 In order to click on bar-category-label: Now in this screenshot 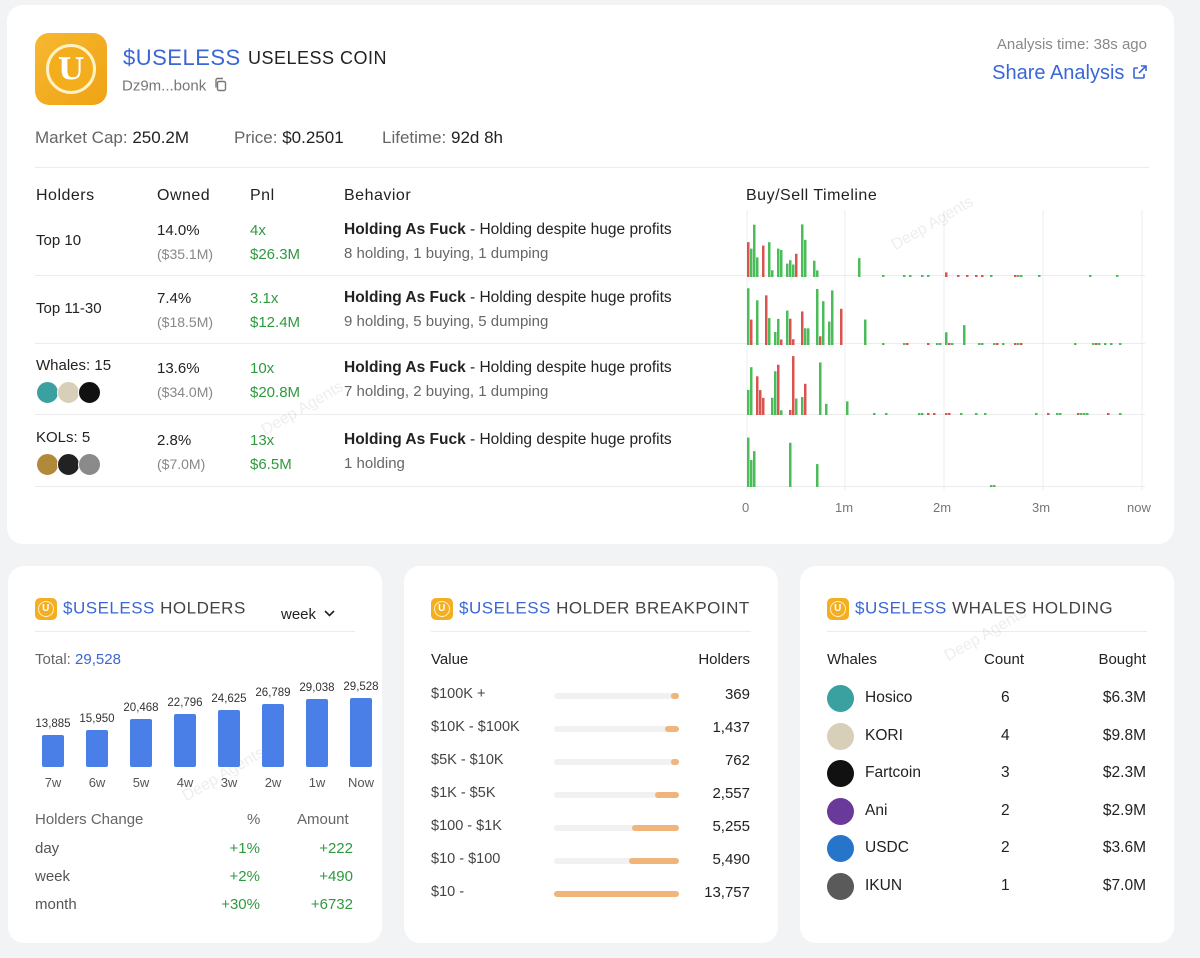, I will do `click(360, 782)`.